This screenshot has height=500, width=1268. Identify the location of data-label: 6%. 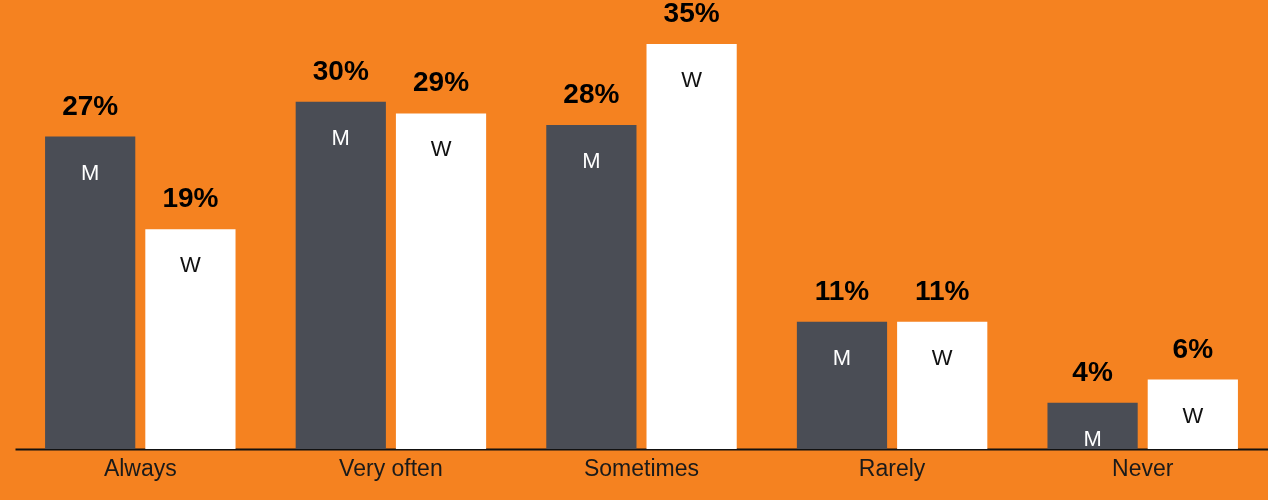
(1193, 348).